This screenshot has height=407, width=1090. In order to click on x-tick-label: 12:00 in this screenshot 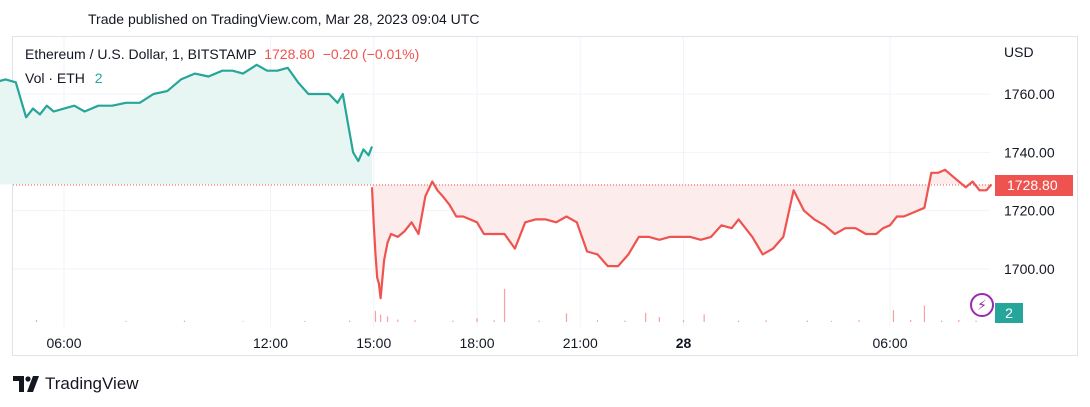, I will do `click(270, 343)`.